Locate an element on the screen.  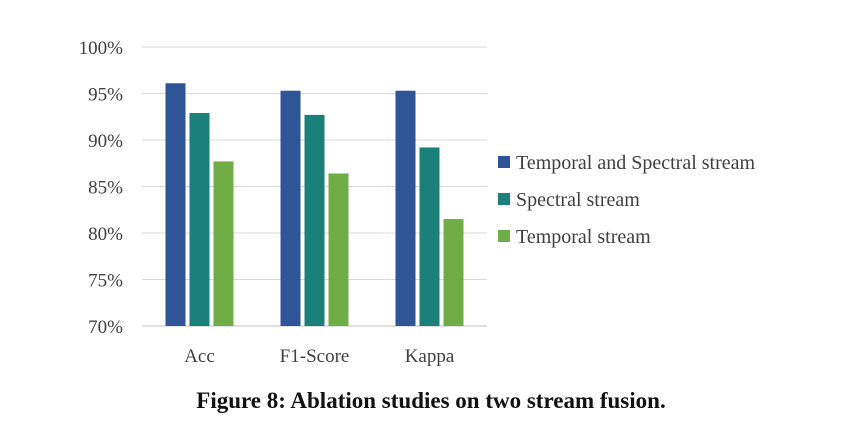
legend-label: Spectral stream is located at coordinates (578, 200).